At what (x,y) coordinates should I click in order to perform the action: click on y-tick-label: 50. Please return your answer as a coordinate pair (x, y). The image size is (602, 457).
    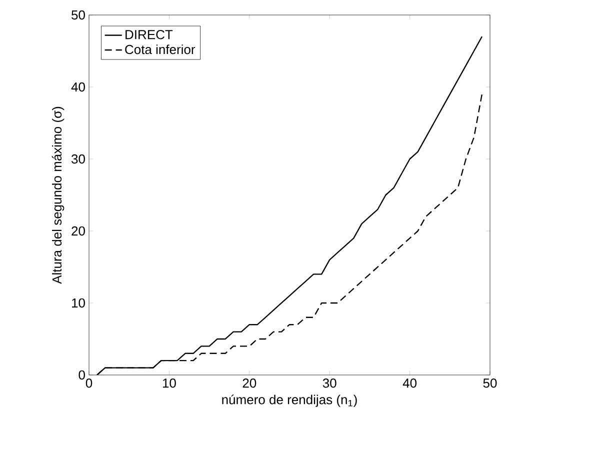
    Looking at the image, I should click on (78, 15).